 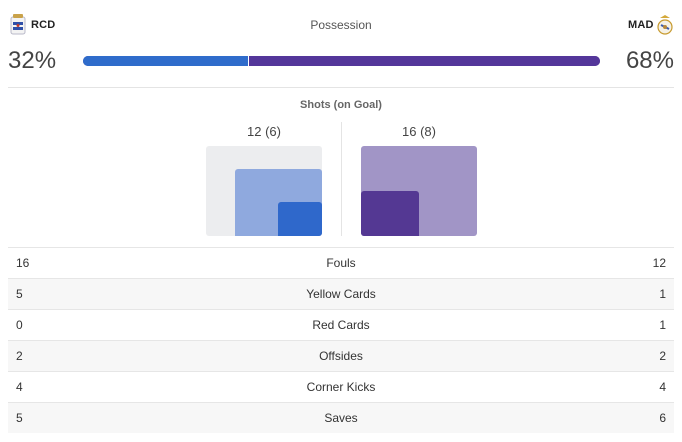 I want to click on possession-divider, so click(x=249, y=61).